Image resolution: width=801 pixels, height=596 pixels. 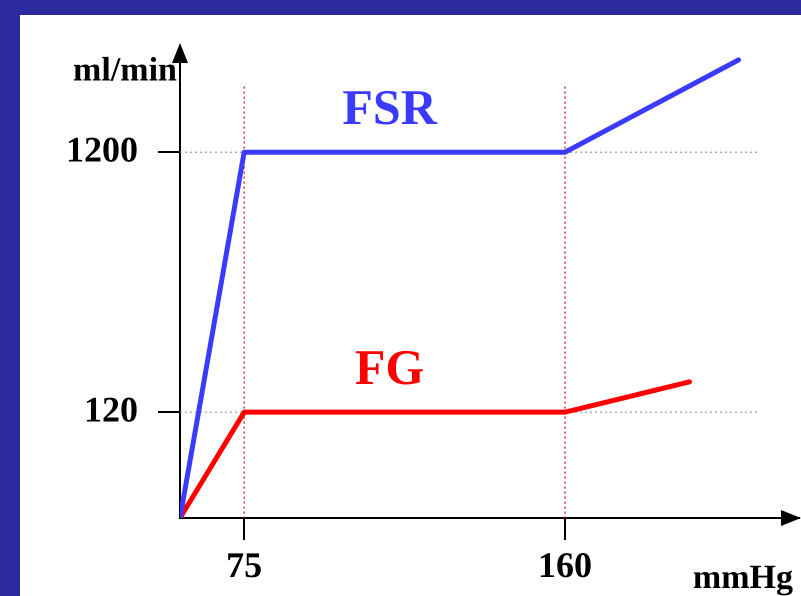 I want to click on x-tick-label: 75, so click(x=244, y=564).